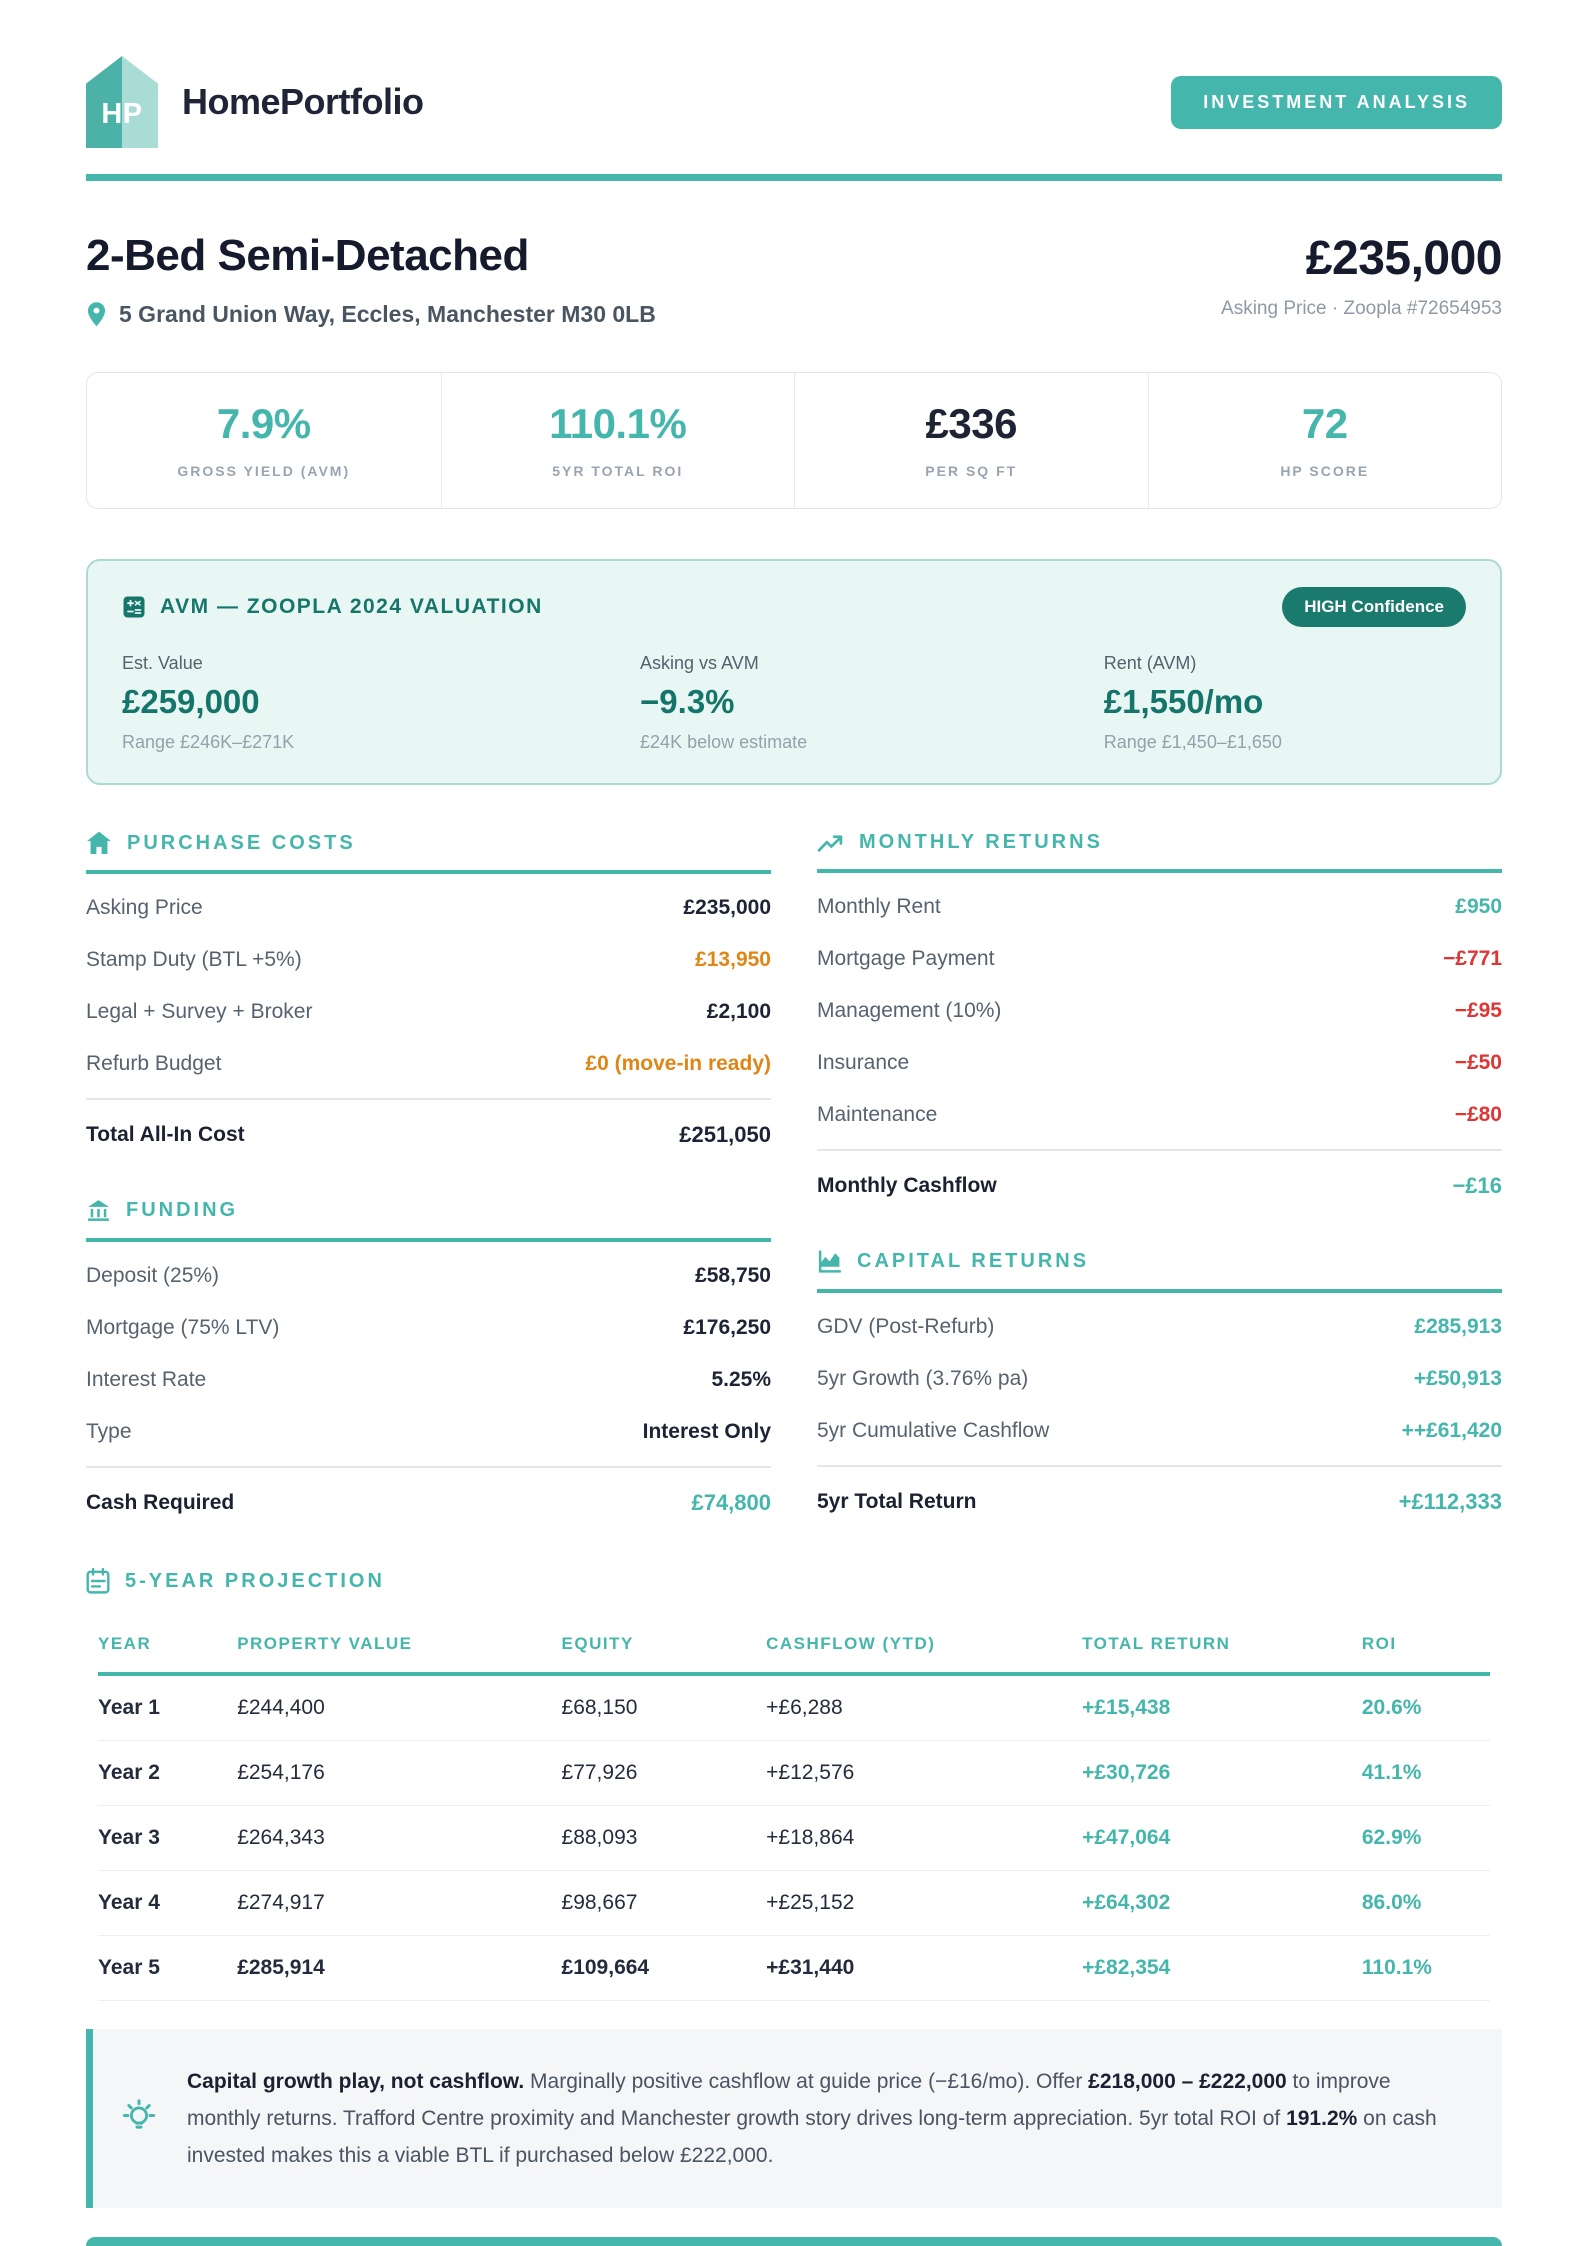 This screenshot has width=1588, height=2246. What do you see at coordinates (933, 1430) in the screenshot?
I see `line-item-label: 5yr Cumulative Cashflow` at bounding box center [933, 1430].